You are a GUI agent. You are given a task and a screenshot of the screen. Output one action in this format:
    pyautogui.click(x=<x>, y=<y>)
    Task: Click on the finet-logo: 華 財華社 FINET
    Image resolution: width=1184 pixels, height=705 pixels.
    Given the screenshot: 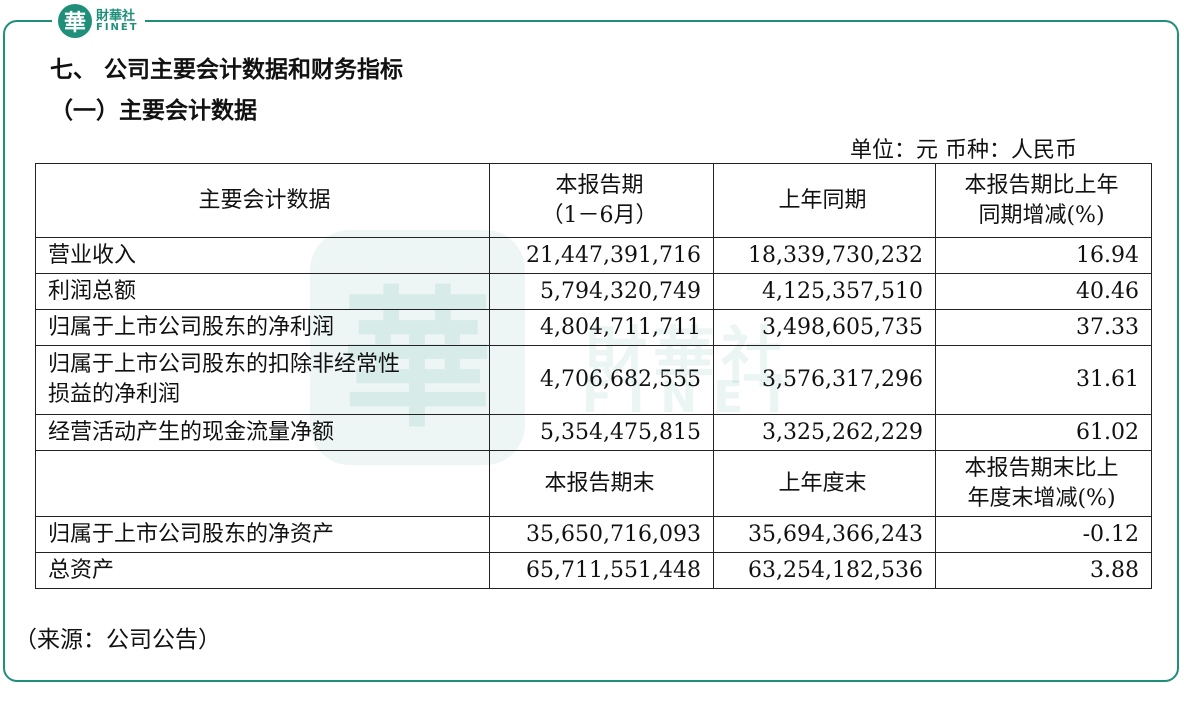 What is the action you would take?
    pyautogui.click(x=98, y=21)
    